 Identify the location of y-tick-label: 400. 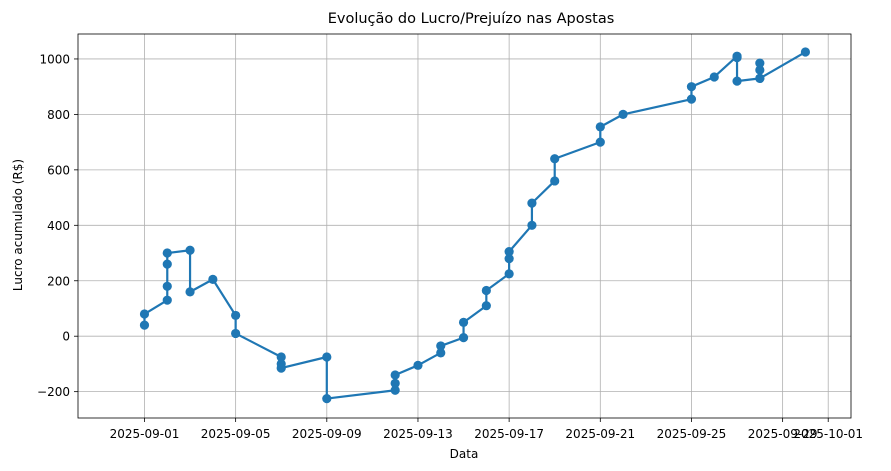
(58, 226).